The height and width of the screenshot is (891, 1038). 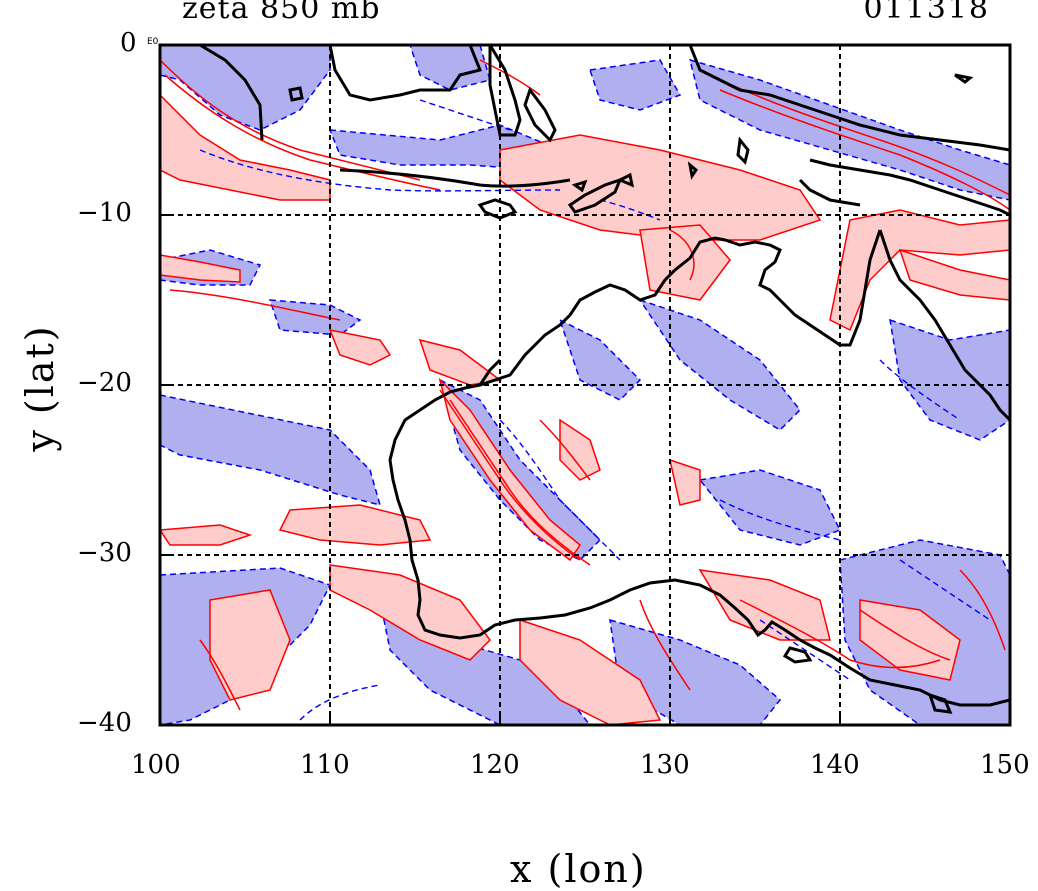 I want to click on map-timestamp: 011318, so click(x=926, y=13).